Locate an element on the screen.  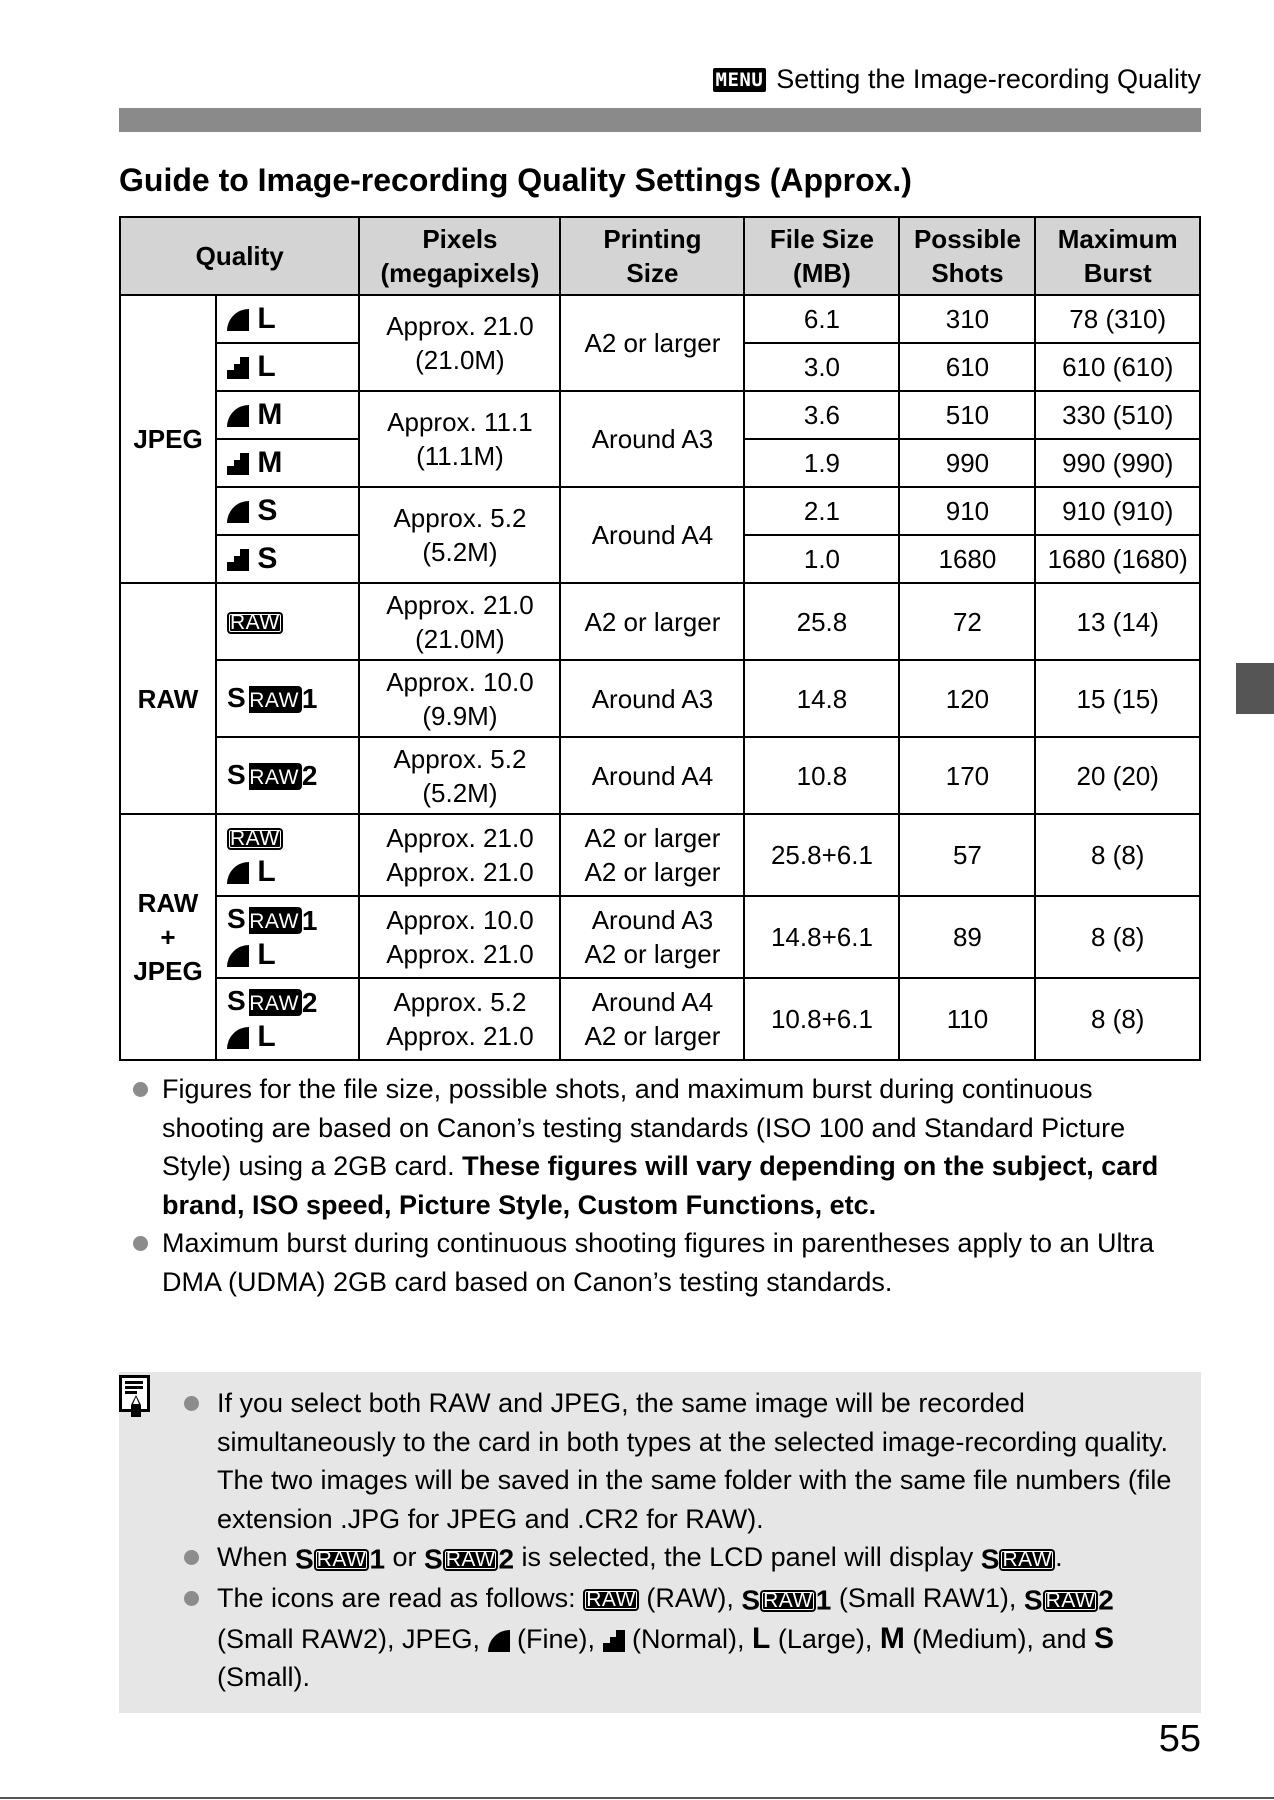
quality-setting: SRAW 2 L is located at coordinates (287, 1019).